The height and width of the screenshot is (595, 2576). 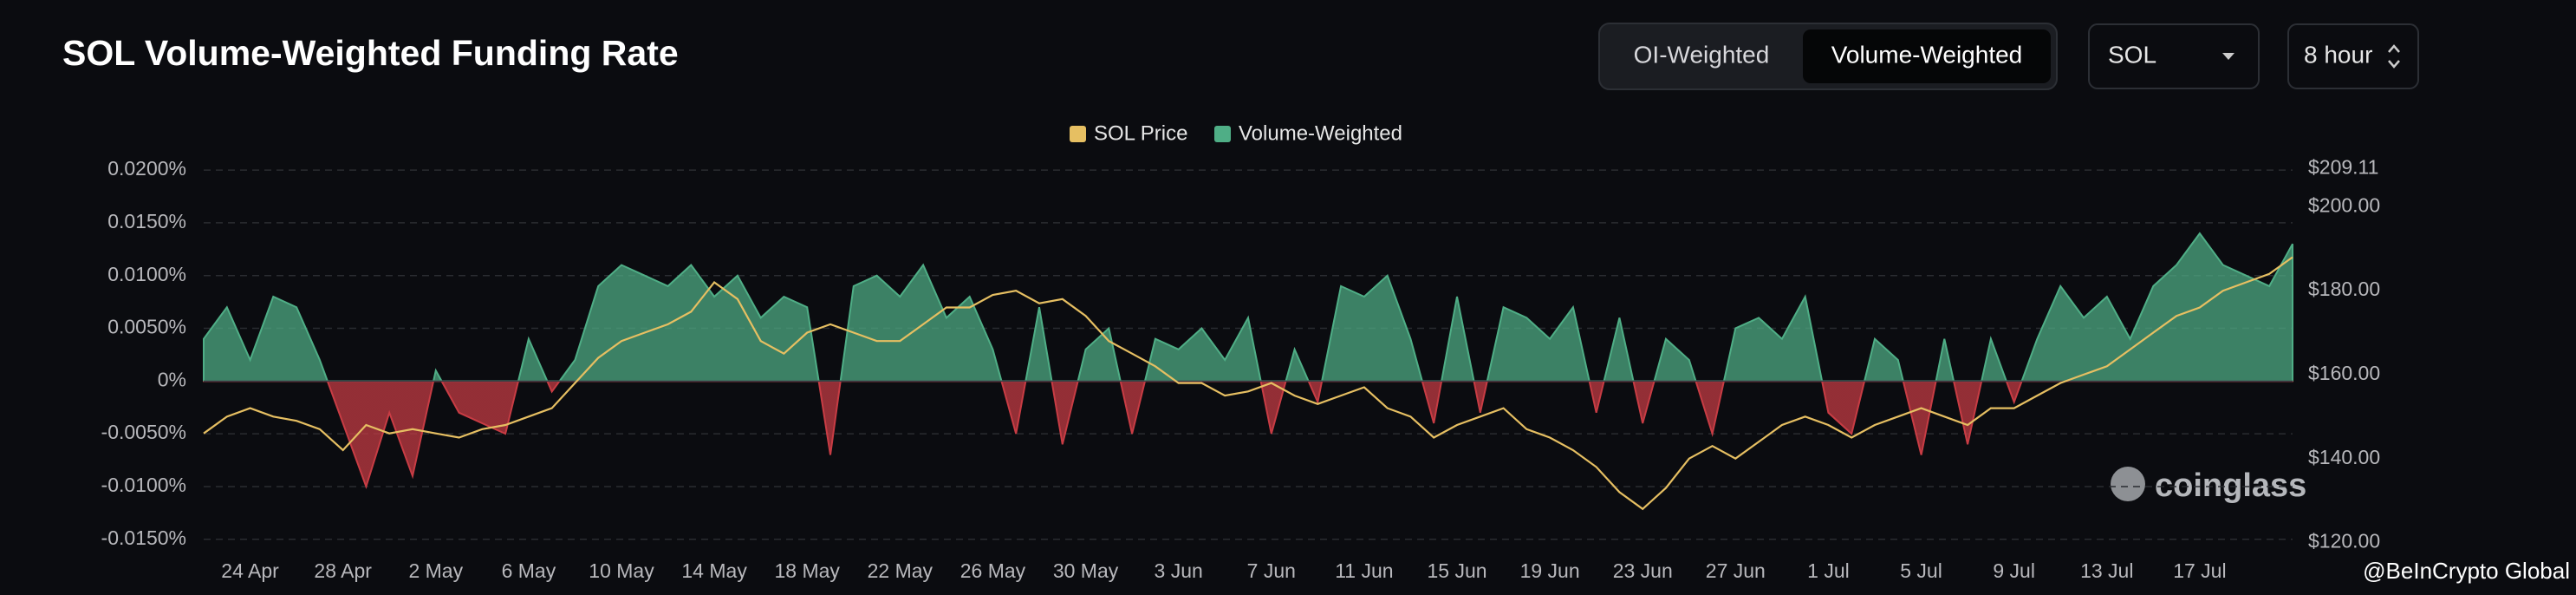 What do you see at coordinates (370, 53) in the screenshot?
I see `chart-title: SOL Volume-Weighted Funding Rate` at bounding box center [370, 53].